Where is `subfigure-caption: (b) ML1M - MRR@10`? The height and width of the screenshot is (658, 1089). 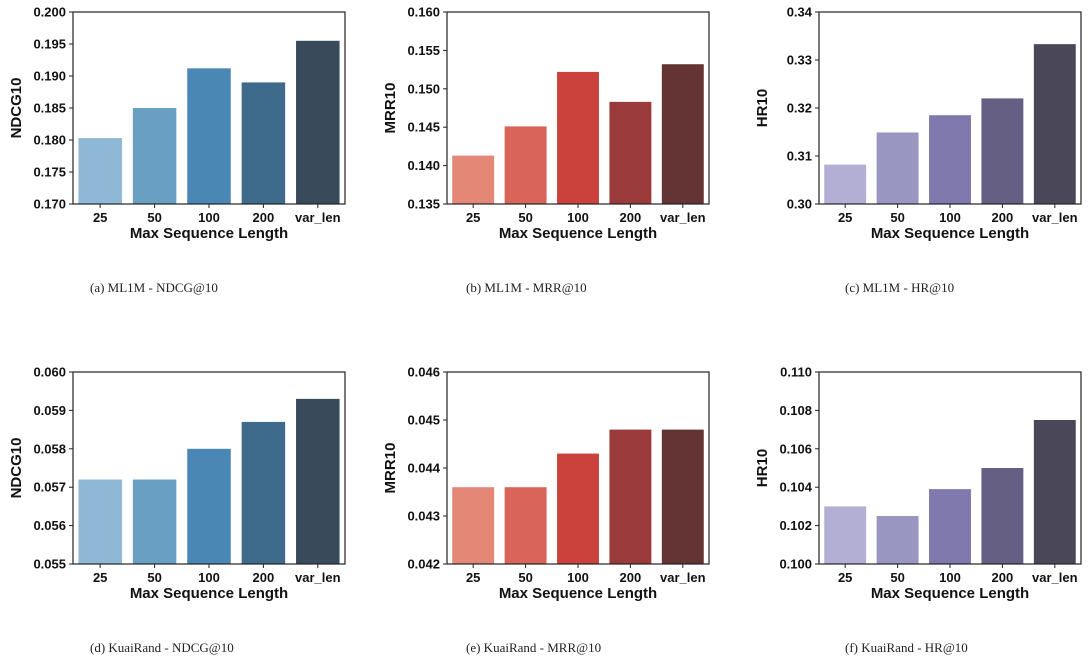 subfigure-caption: (b) ML1M - MRR@10 is located at coordinates (526, 287).